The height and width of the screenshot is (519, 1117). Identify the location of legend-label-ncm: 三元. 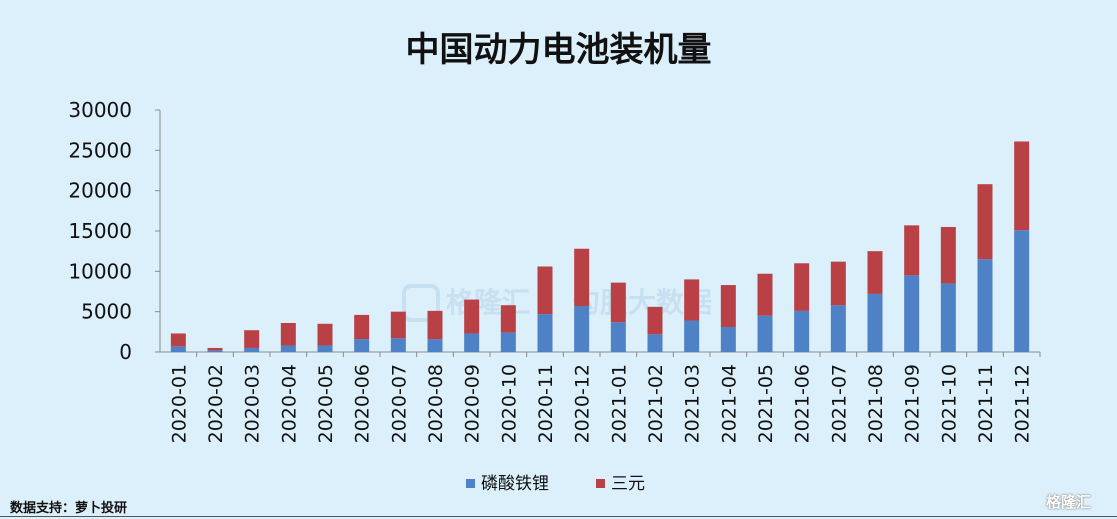
(628, 484).